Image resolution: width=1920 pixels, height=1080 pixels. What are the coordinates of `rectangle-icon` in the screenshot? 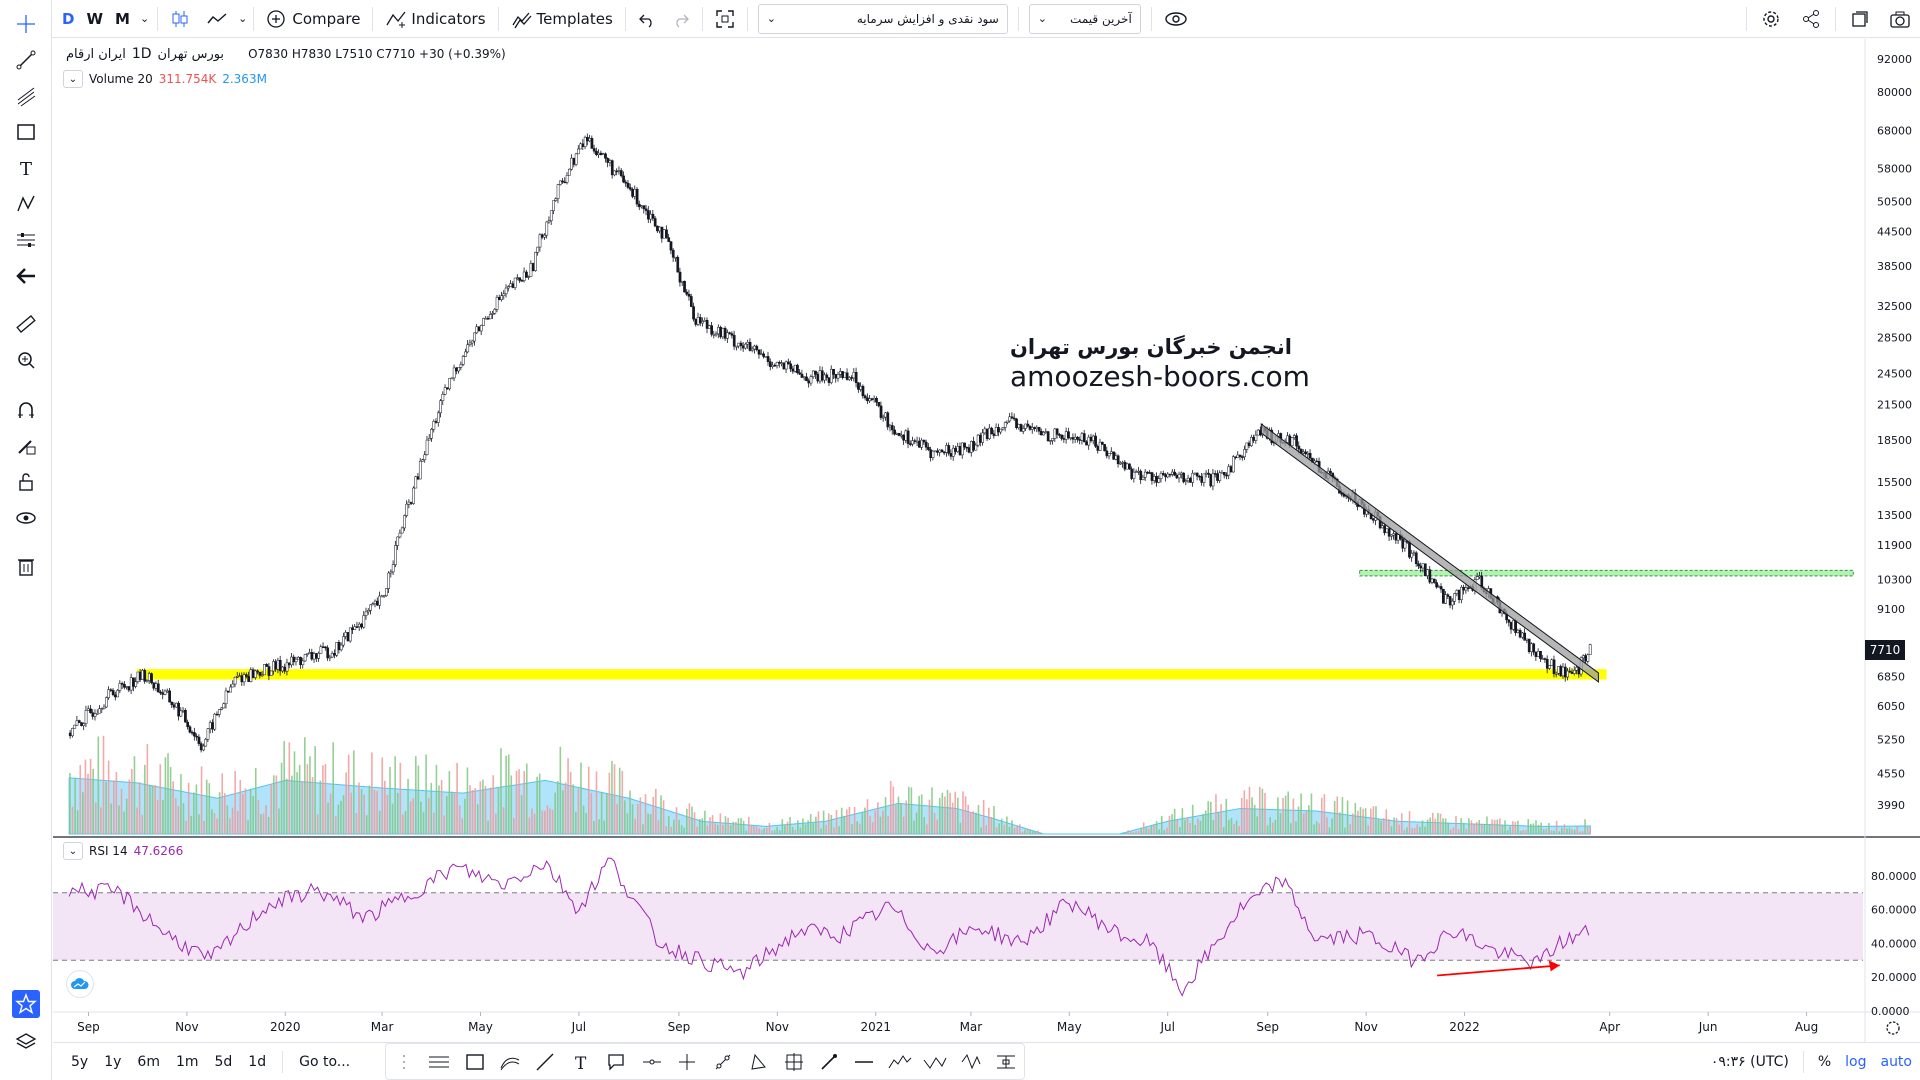 It's located at (26, 132).